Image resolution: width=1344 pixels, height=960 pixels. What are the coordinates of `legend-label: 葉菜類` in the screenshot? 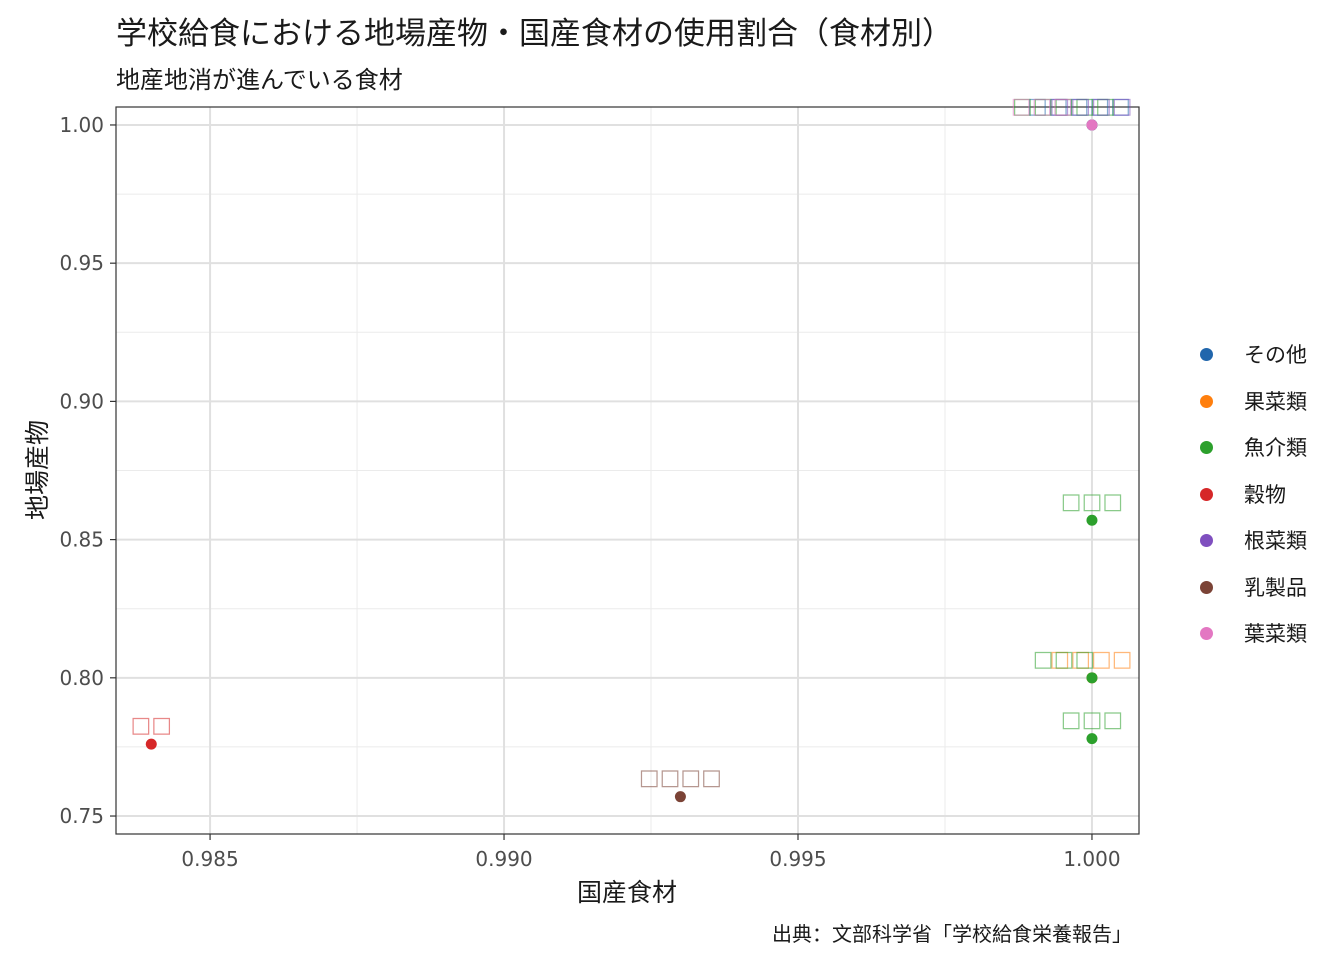 It's located at (1275, 634).